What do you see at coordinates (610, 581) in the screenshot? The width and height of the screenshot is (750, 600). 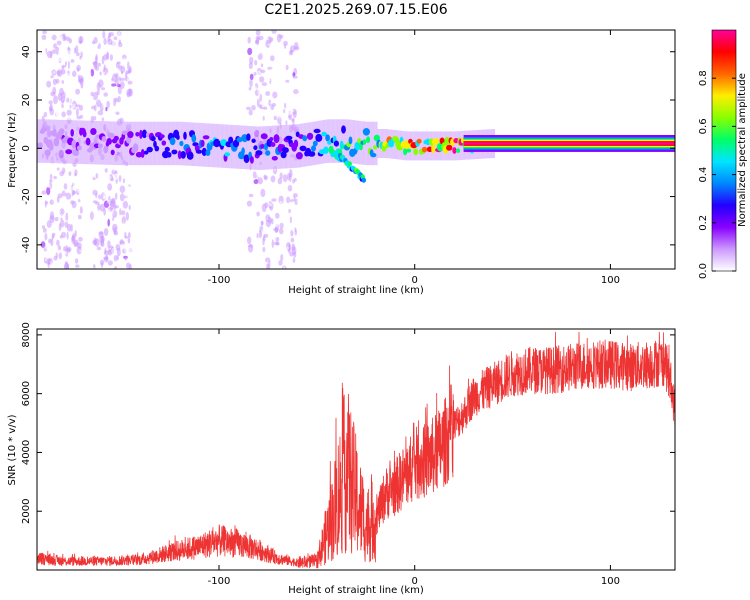 I see `x-tick-label: 100` at bounding box center [610, 581].